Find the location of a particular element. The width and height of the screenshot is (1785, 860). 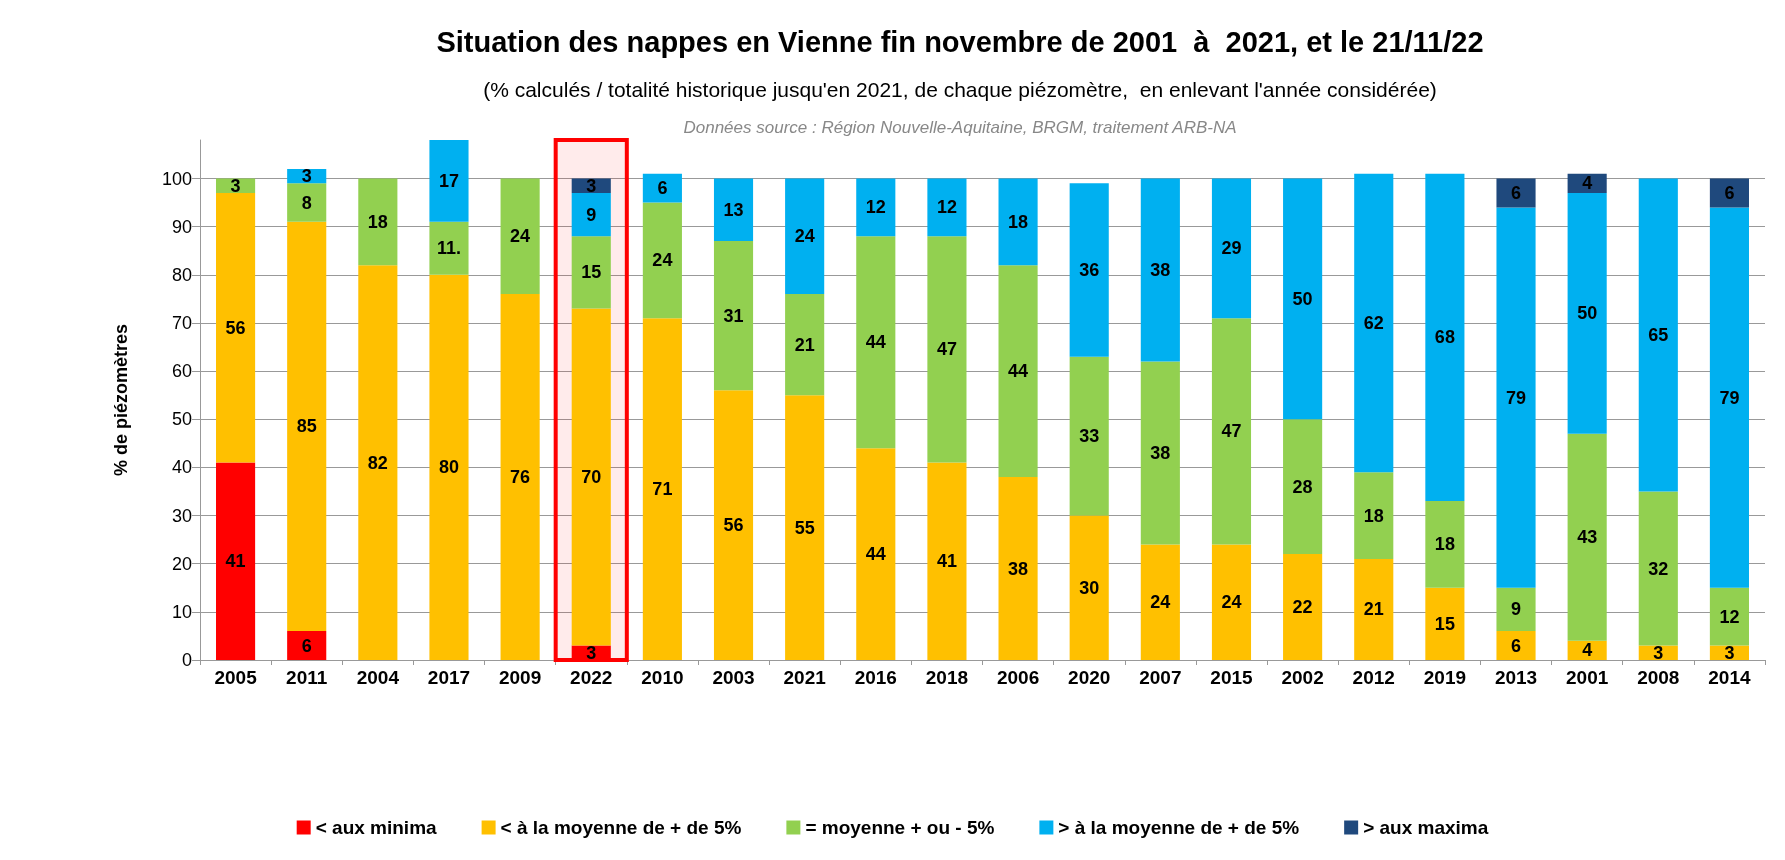

x-tick-label: 2014 is located at coordinates (1729, 677).